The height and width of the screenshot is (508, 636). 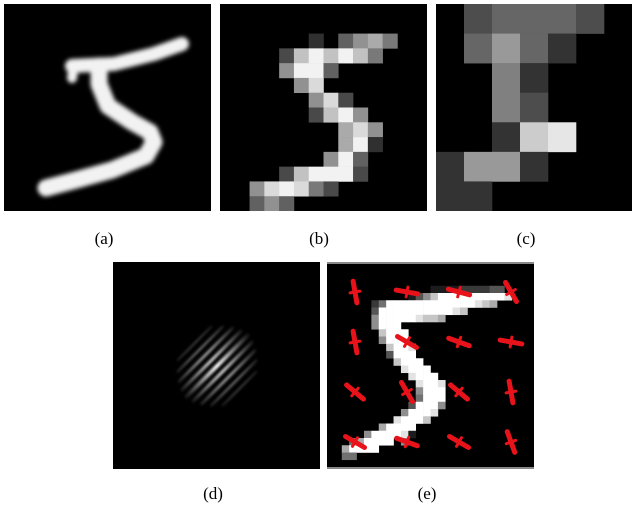 What do you see at coordinates (526, 238) in the screenshot?
I see `caption-c: (c)` at bounding box center [526, 238].